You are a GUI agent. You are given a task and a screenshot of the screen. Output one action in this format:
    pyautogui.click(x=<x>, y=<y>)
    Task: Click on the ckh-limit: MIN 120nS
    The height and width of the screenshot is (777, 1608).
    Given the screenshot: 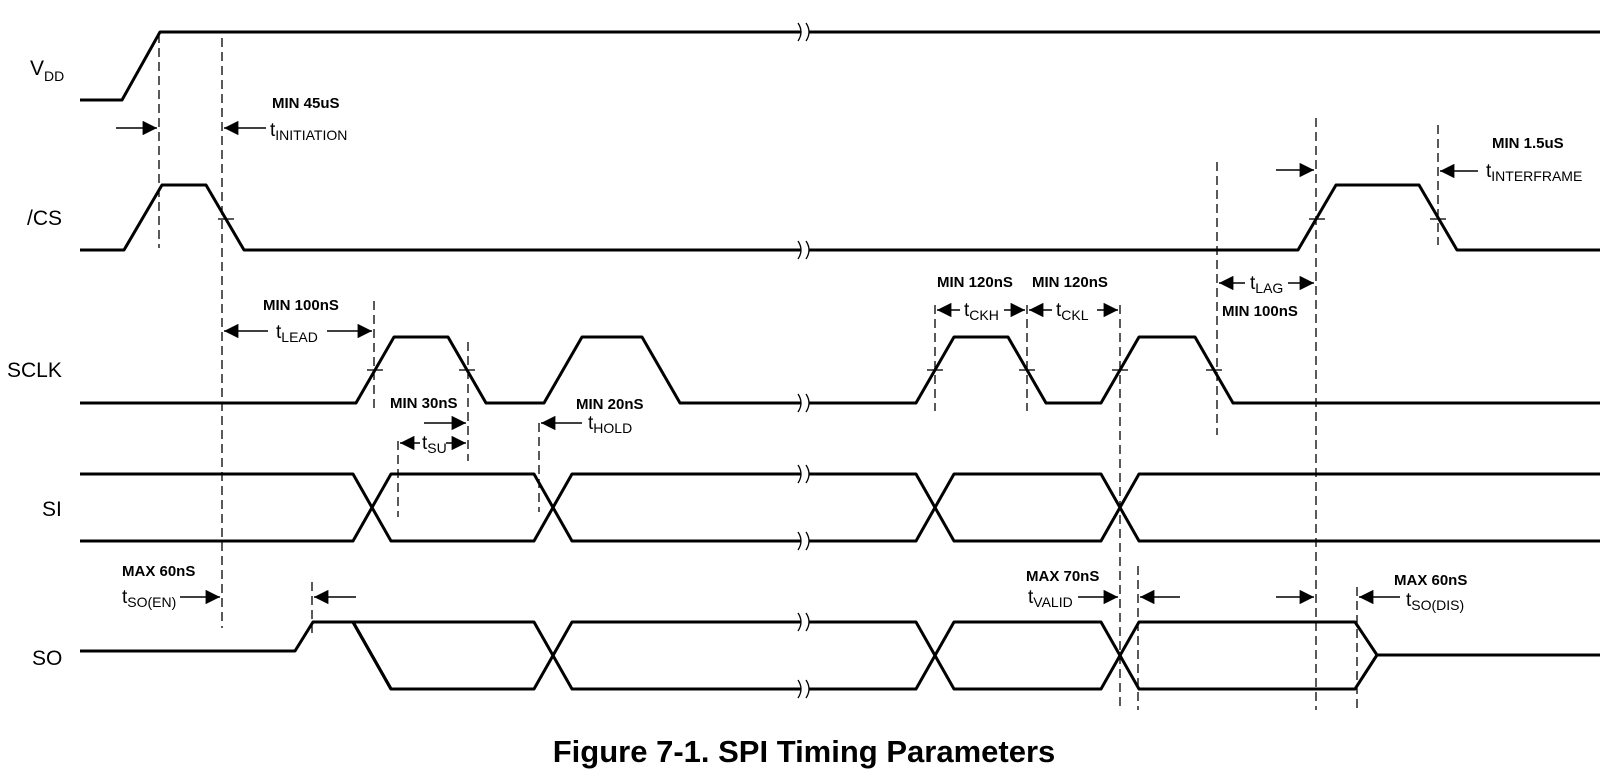 What is the action you would take?
    pyautogui.click(x=975, y=282)
    